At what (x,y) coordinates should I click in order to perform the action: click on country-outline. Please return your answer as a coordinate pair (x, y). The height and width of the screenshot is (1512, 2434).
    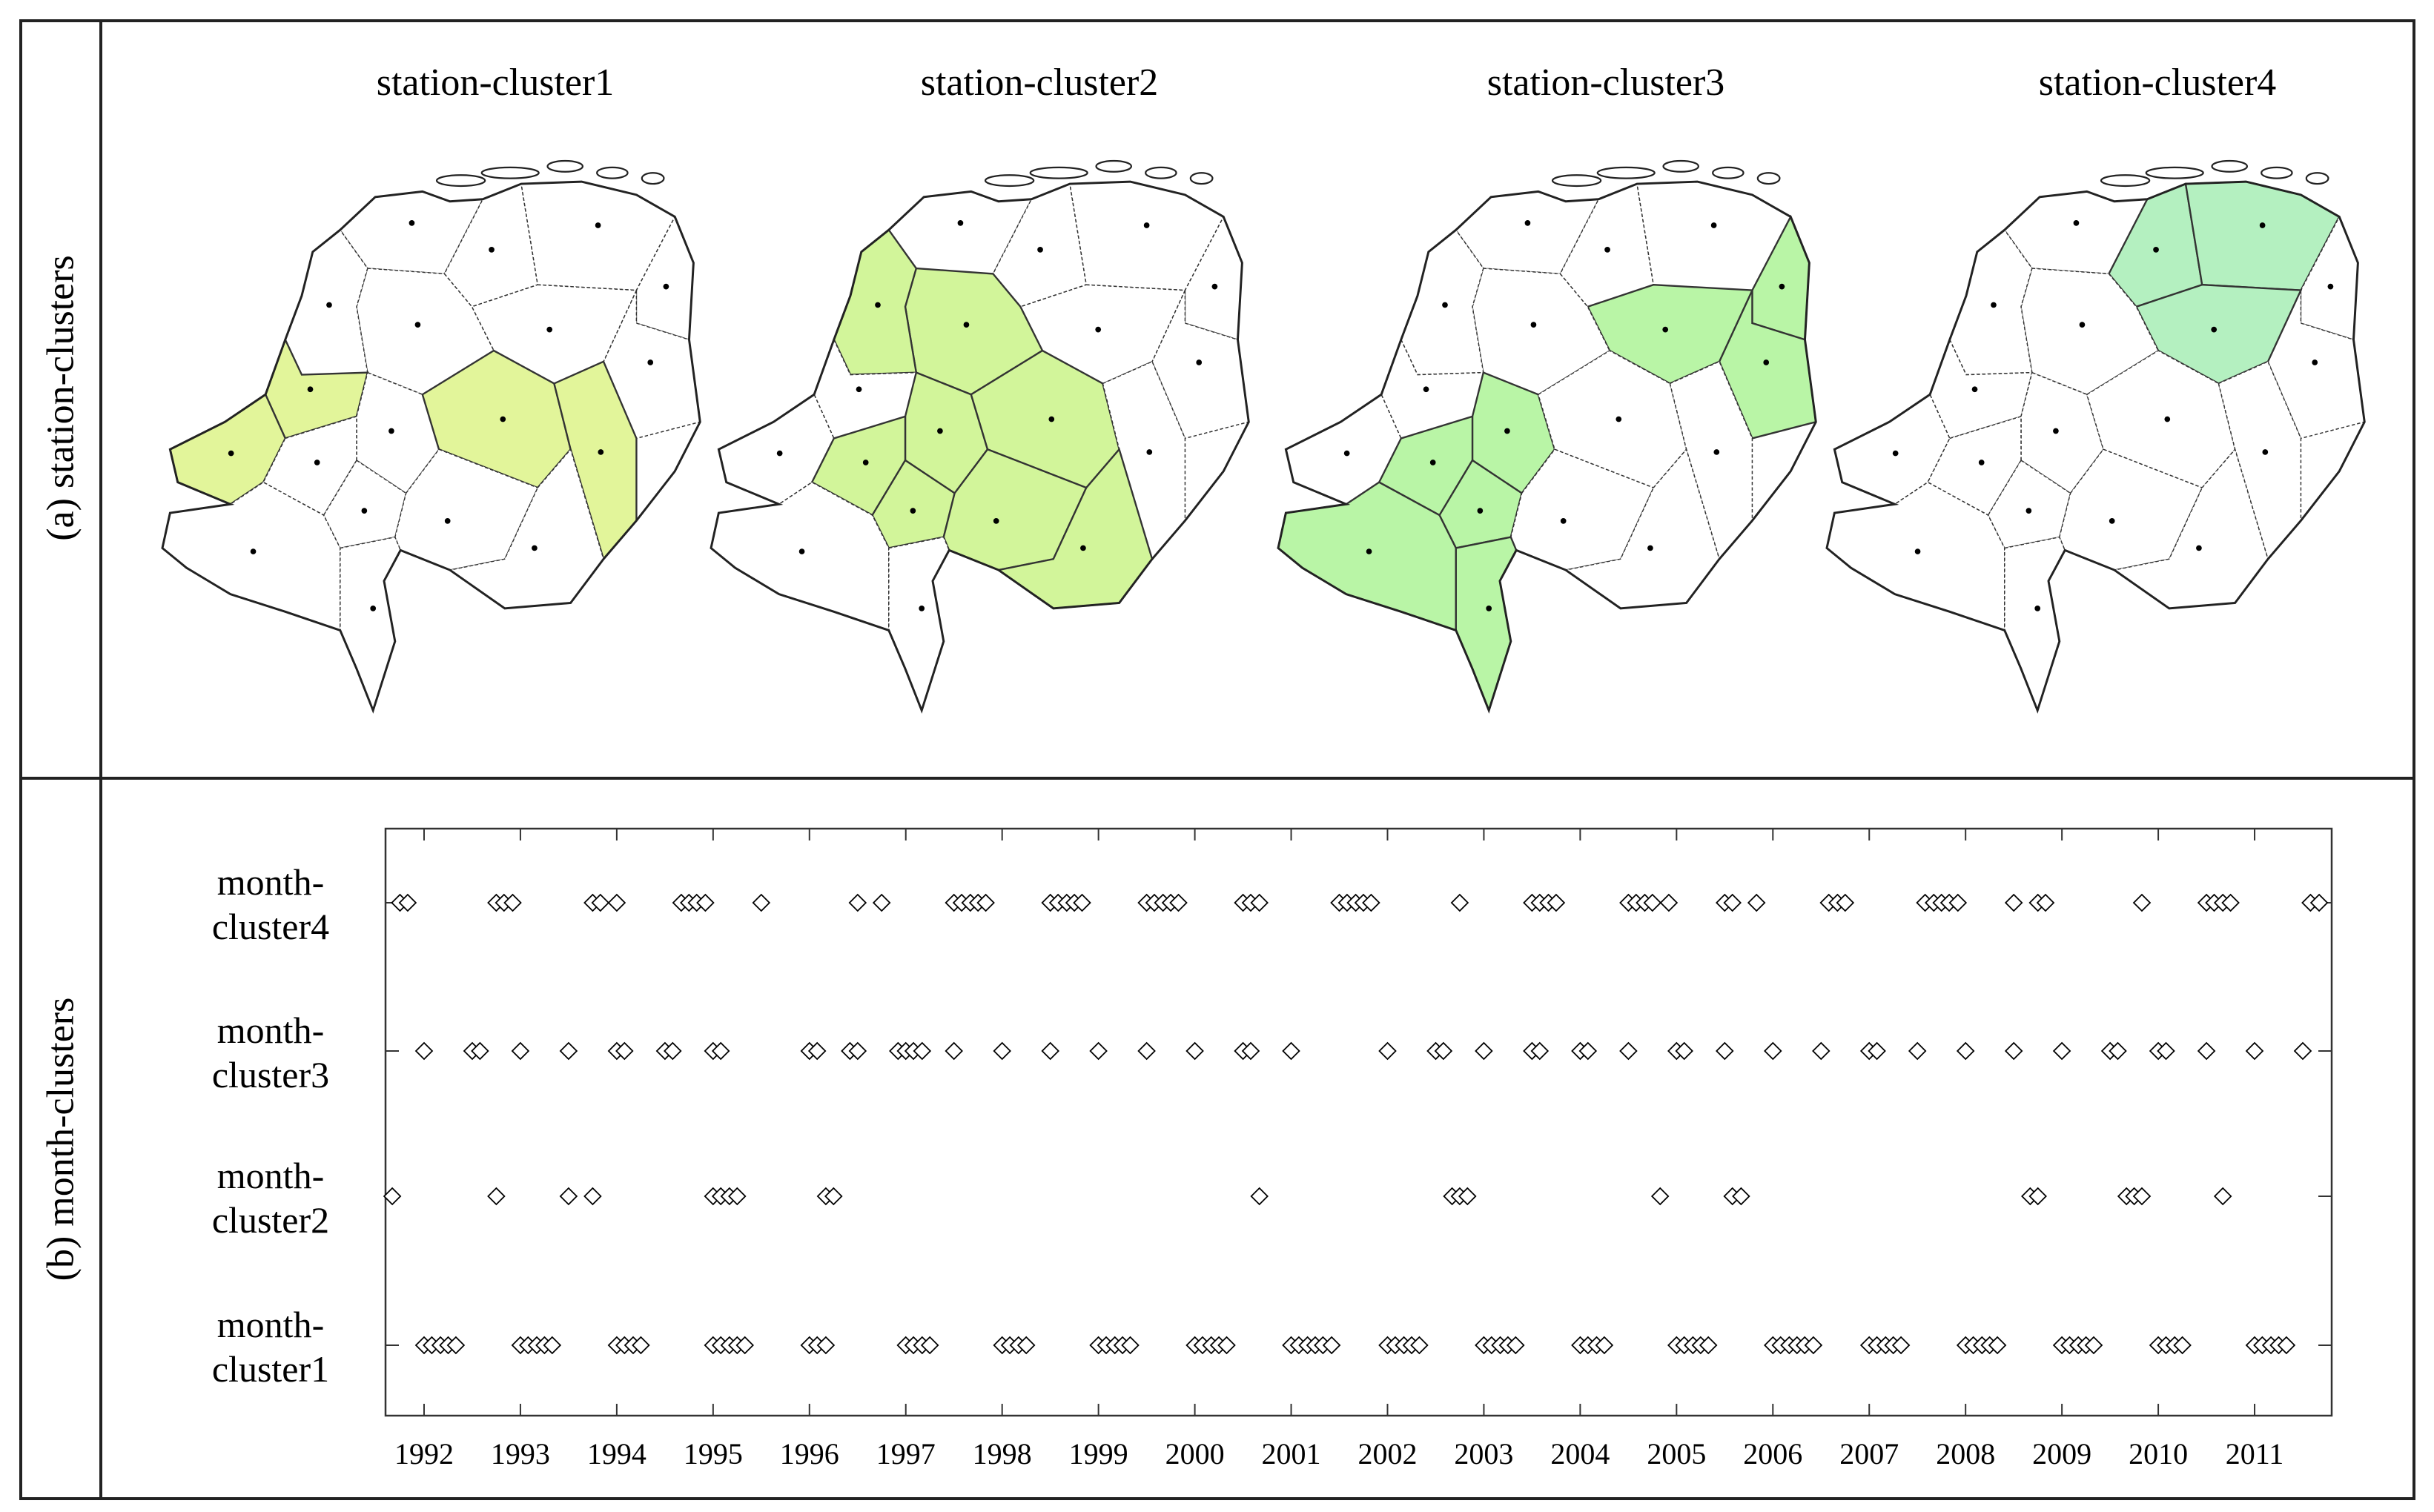
    Looking at the image, I should click on (431, 447).